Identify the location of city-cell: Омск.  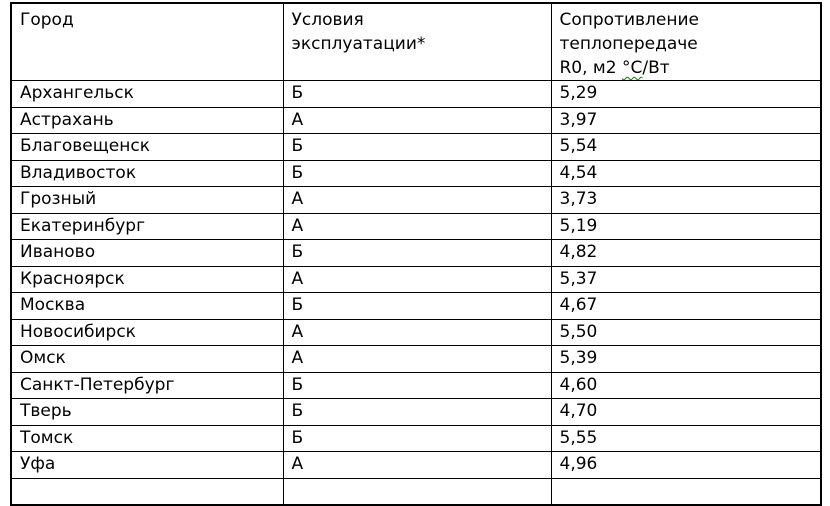
(147, 359).